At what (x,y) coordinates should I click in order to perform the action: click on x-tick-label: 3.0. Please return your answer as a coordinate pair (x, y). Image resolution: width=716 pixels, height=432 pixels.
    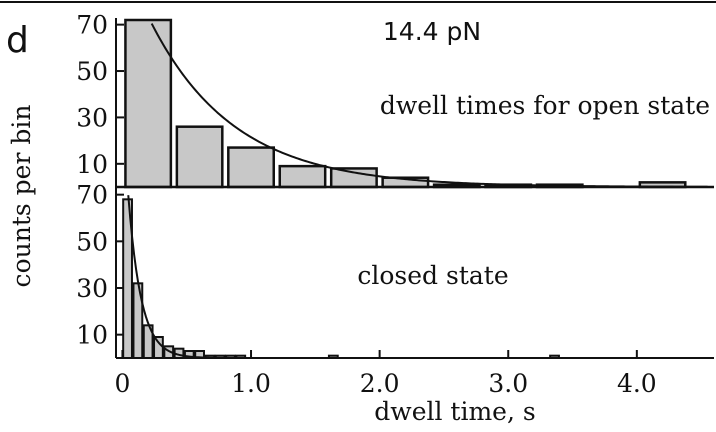
    Looking at the image, I should click on (508, 383).